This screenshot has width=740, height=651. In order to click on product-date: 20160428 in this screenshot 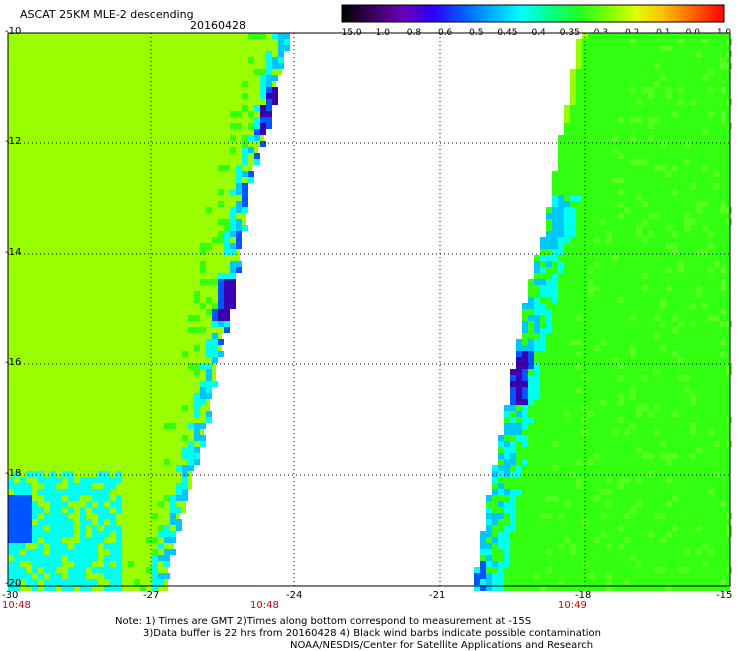, I will do `click(218, 25)`.